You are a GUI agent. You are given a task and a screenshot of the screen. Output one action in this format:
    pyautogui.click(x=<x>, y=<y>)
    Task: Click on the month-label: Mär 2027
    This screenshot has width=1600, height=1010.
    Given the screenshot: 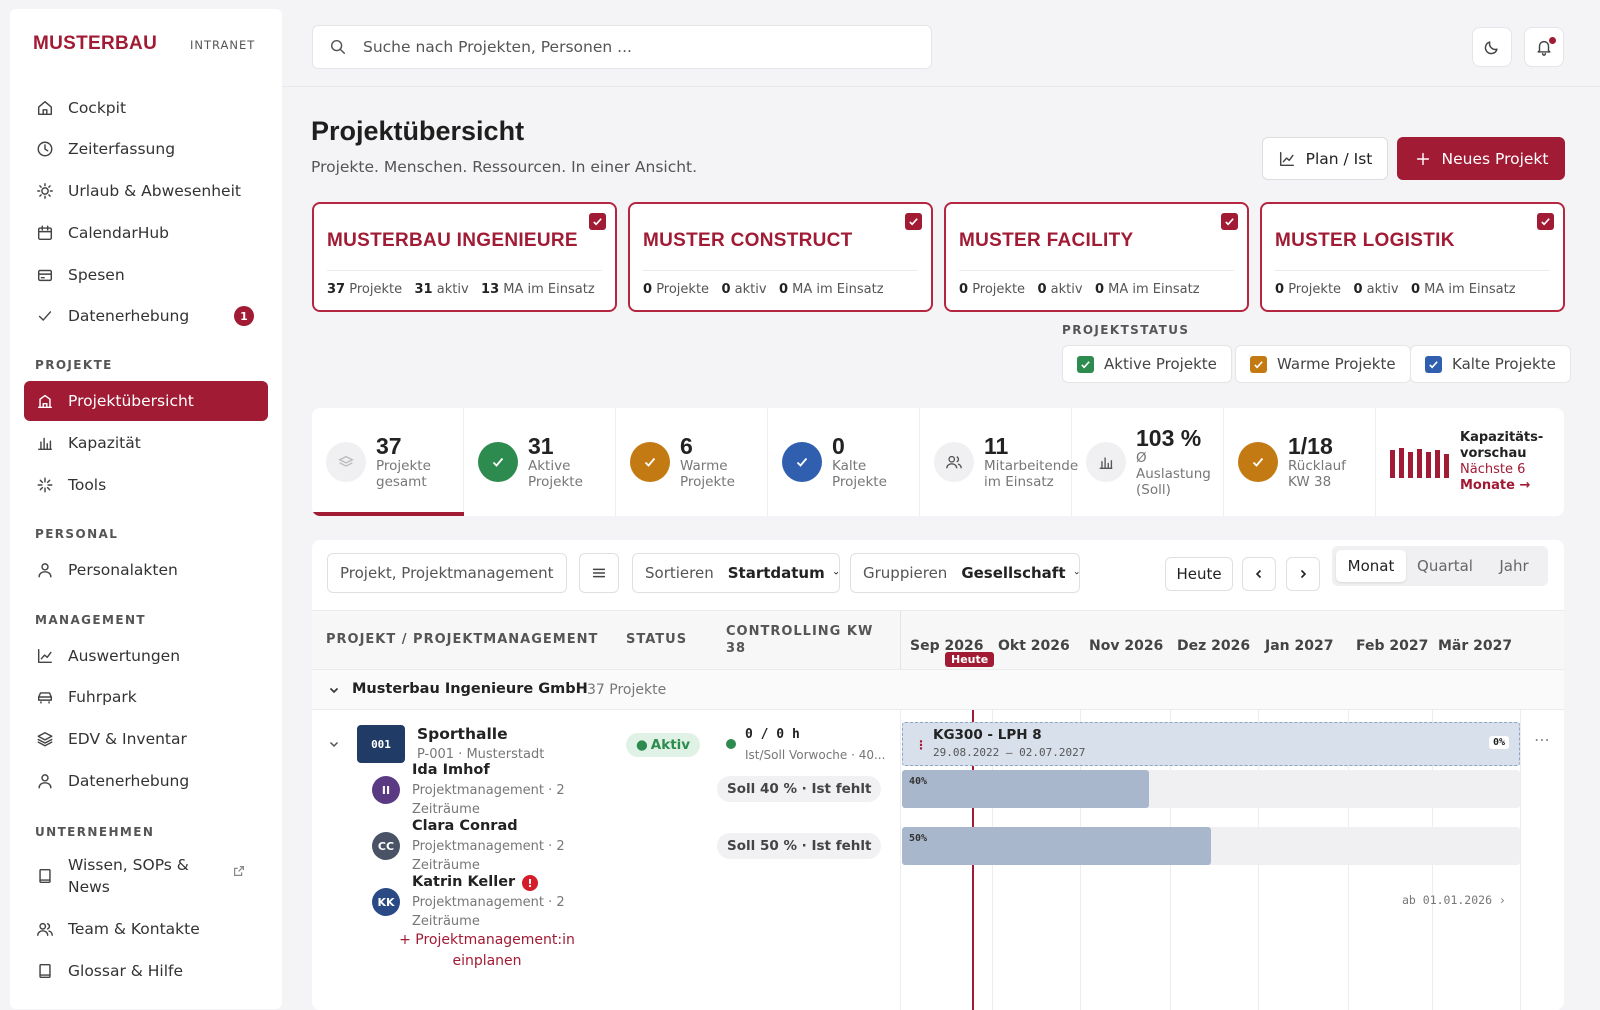 What is the action you would take?
    pyautogui.click(x=1475, y=646)
    